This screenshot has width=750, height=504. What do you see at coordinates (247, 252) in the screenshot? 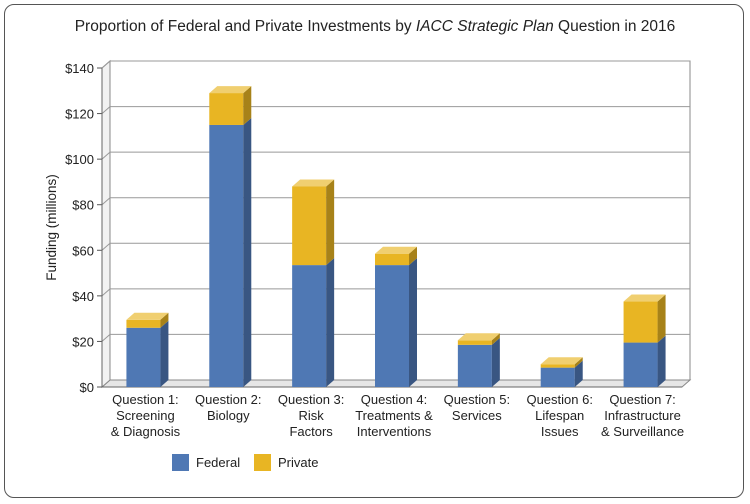
I see `bar-federal-2-side` at bounding box center [247, 252].